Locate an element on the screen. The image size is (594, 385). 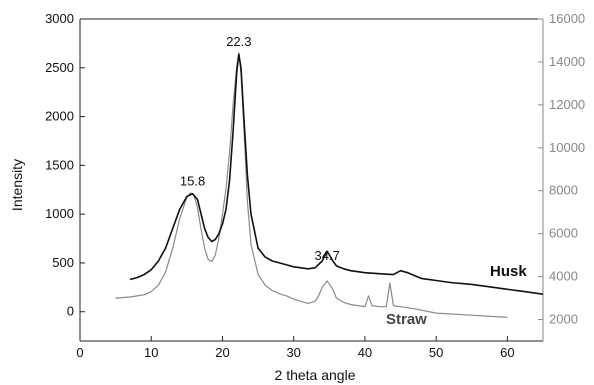
left-tick-label: 2000 is located at coordinates (59, 116).